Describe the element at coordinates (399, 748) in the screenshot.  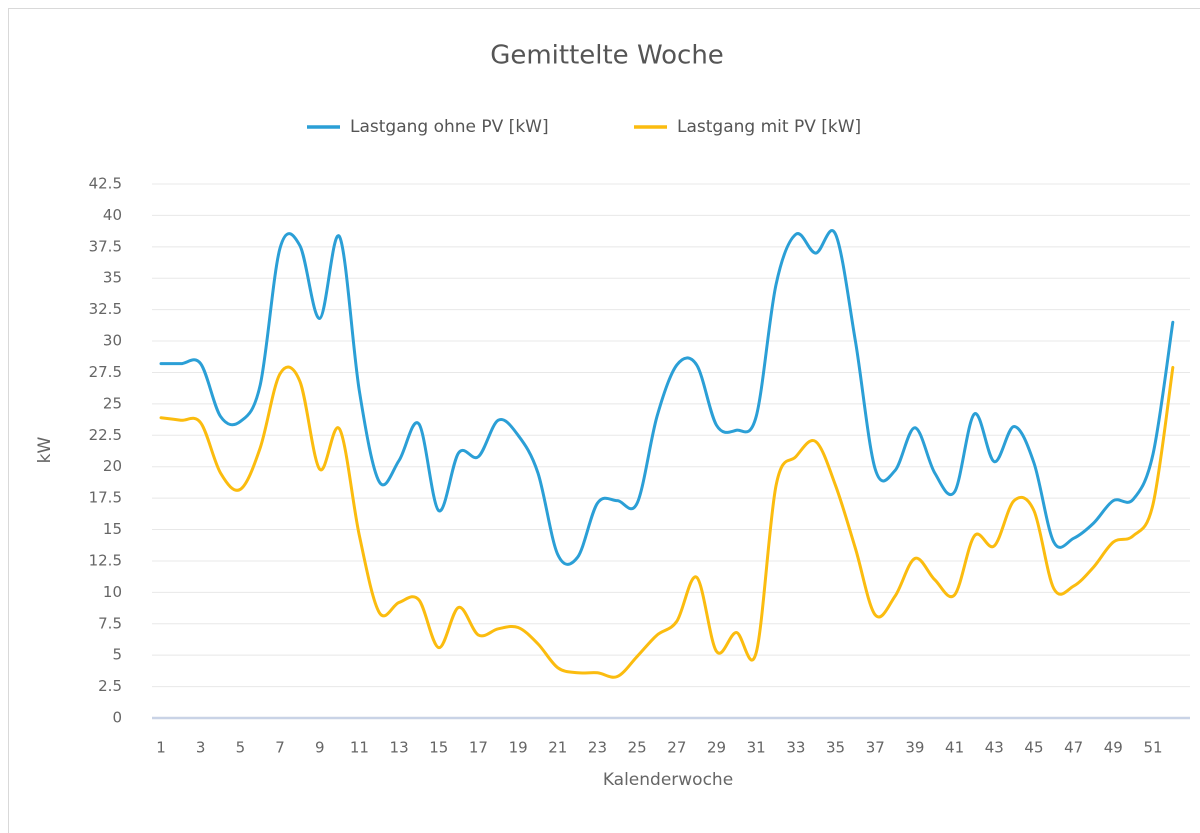
I see `x-tick-label: 13` at that location.